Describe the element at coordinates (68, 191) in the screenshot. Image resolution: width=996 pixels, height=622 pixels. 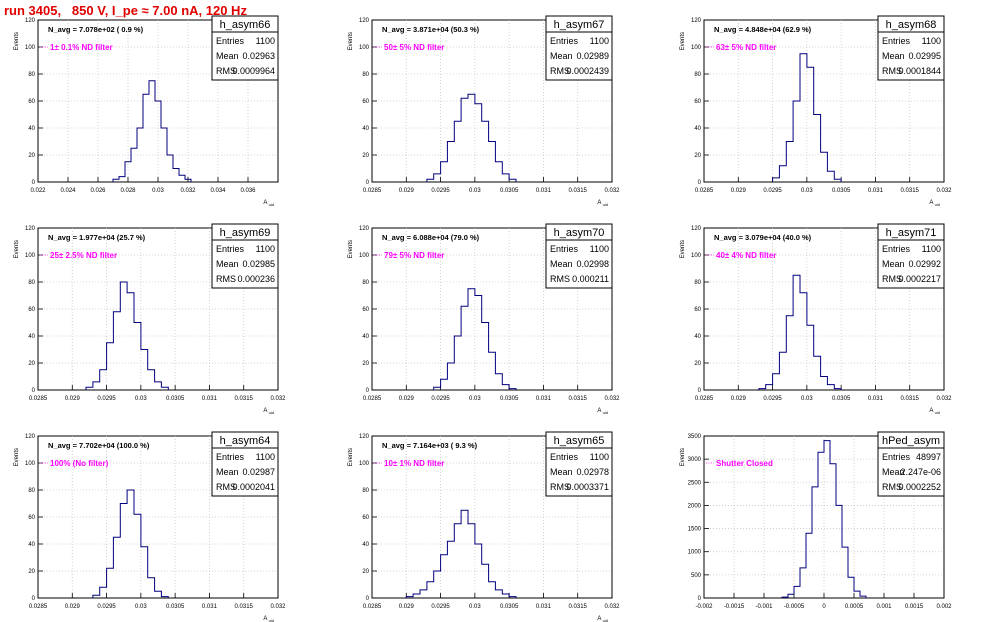
I see `x-tick-label: 0.024` at that location.